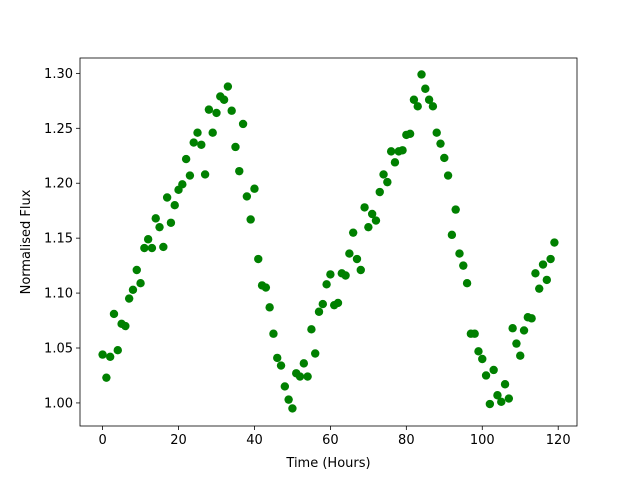 This screenshot has height=480, width=640. What do you see at coordinates (58, 74) in the screenshot?
I see `y-tick-label: 1.30` at bounding box center [58, 74].